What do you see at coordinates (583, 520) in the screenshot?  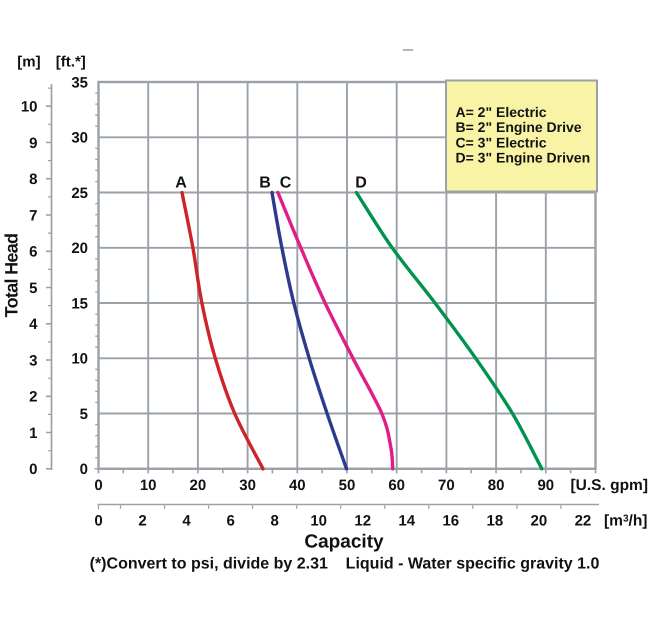 I see `svg-text: 22` at bounding box center [583, 520].